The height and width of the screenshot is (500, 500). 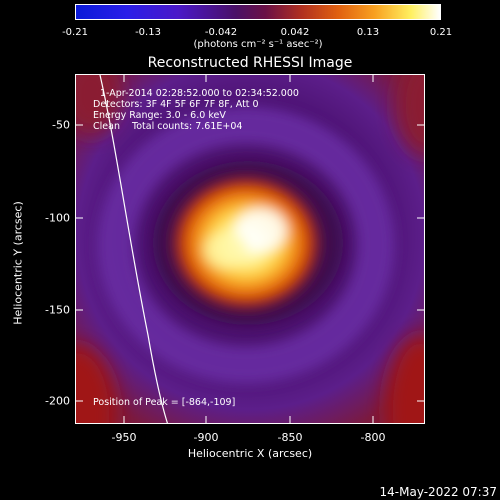 I want to click on y-tick-label: -50, so click(x=61, y=125).